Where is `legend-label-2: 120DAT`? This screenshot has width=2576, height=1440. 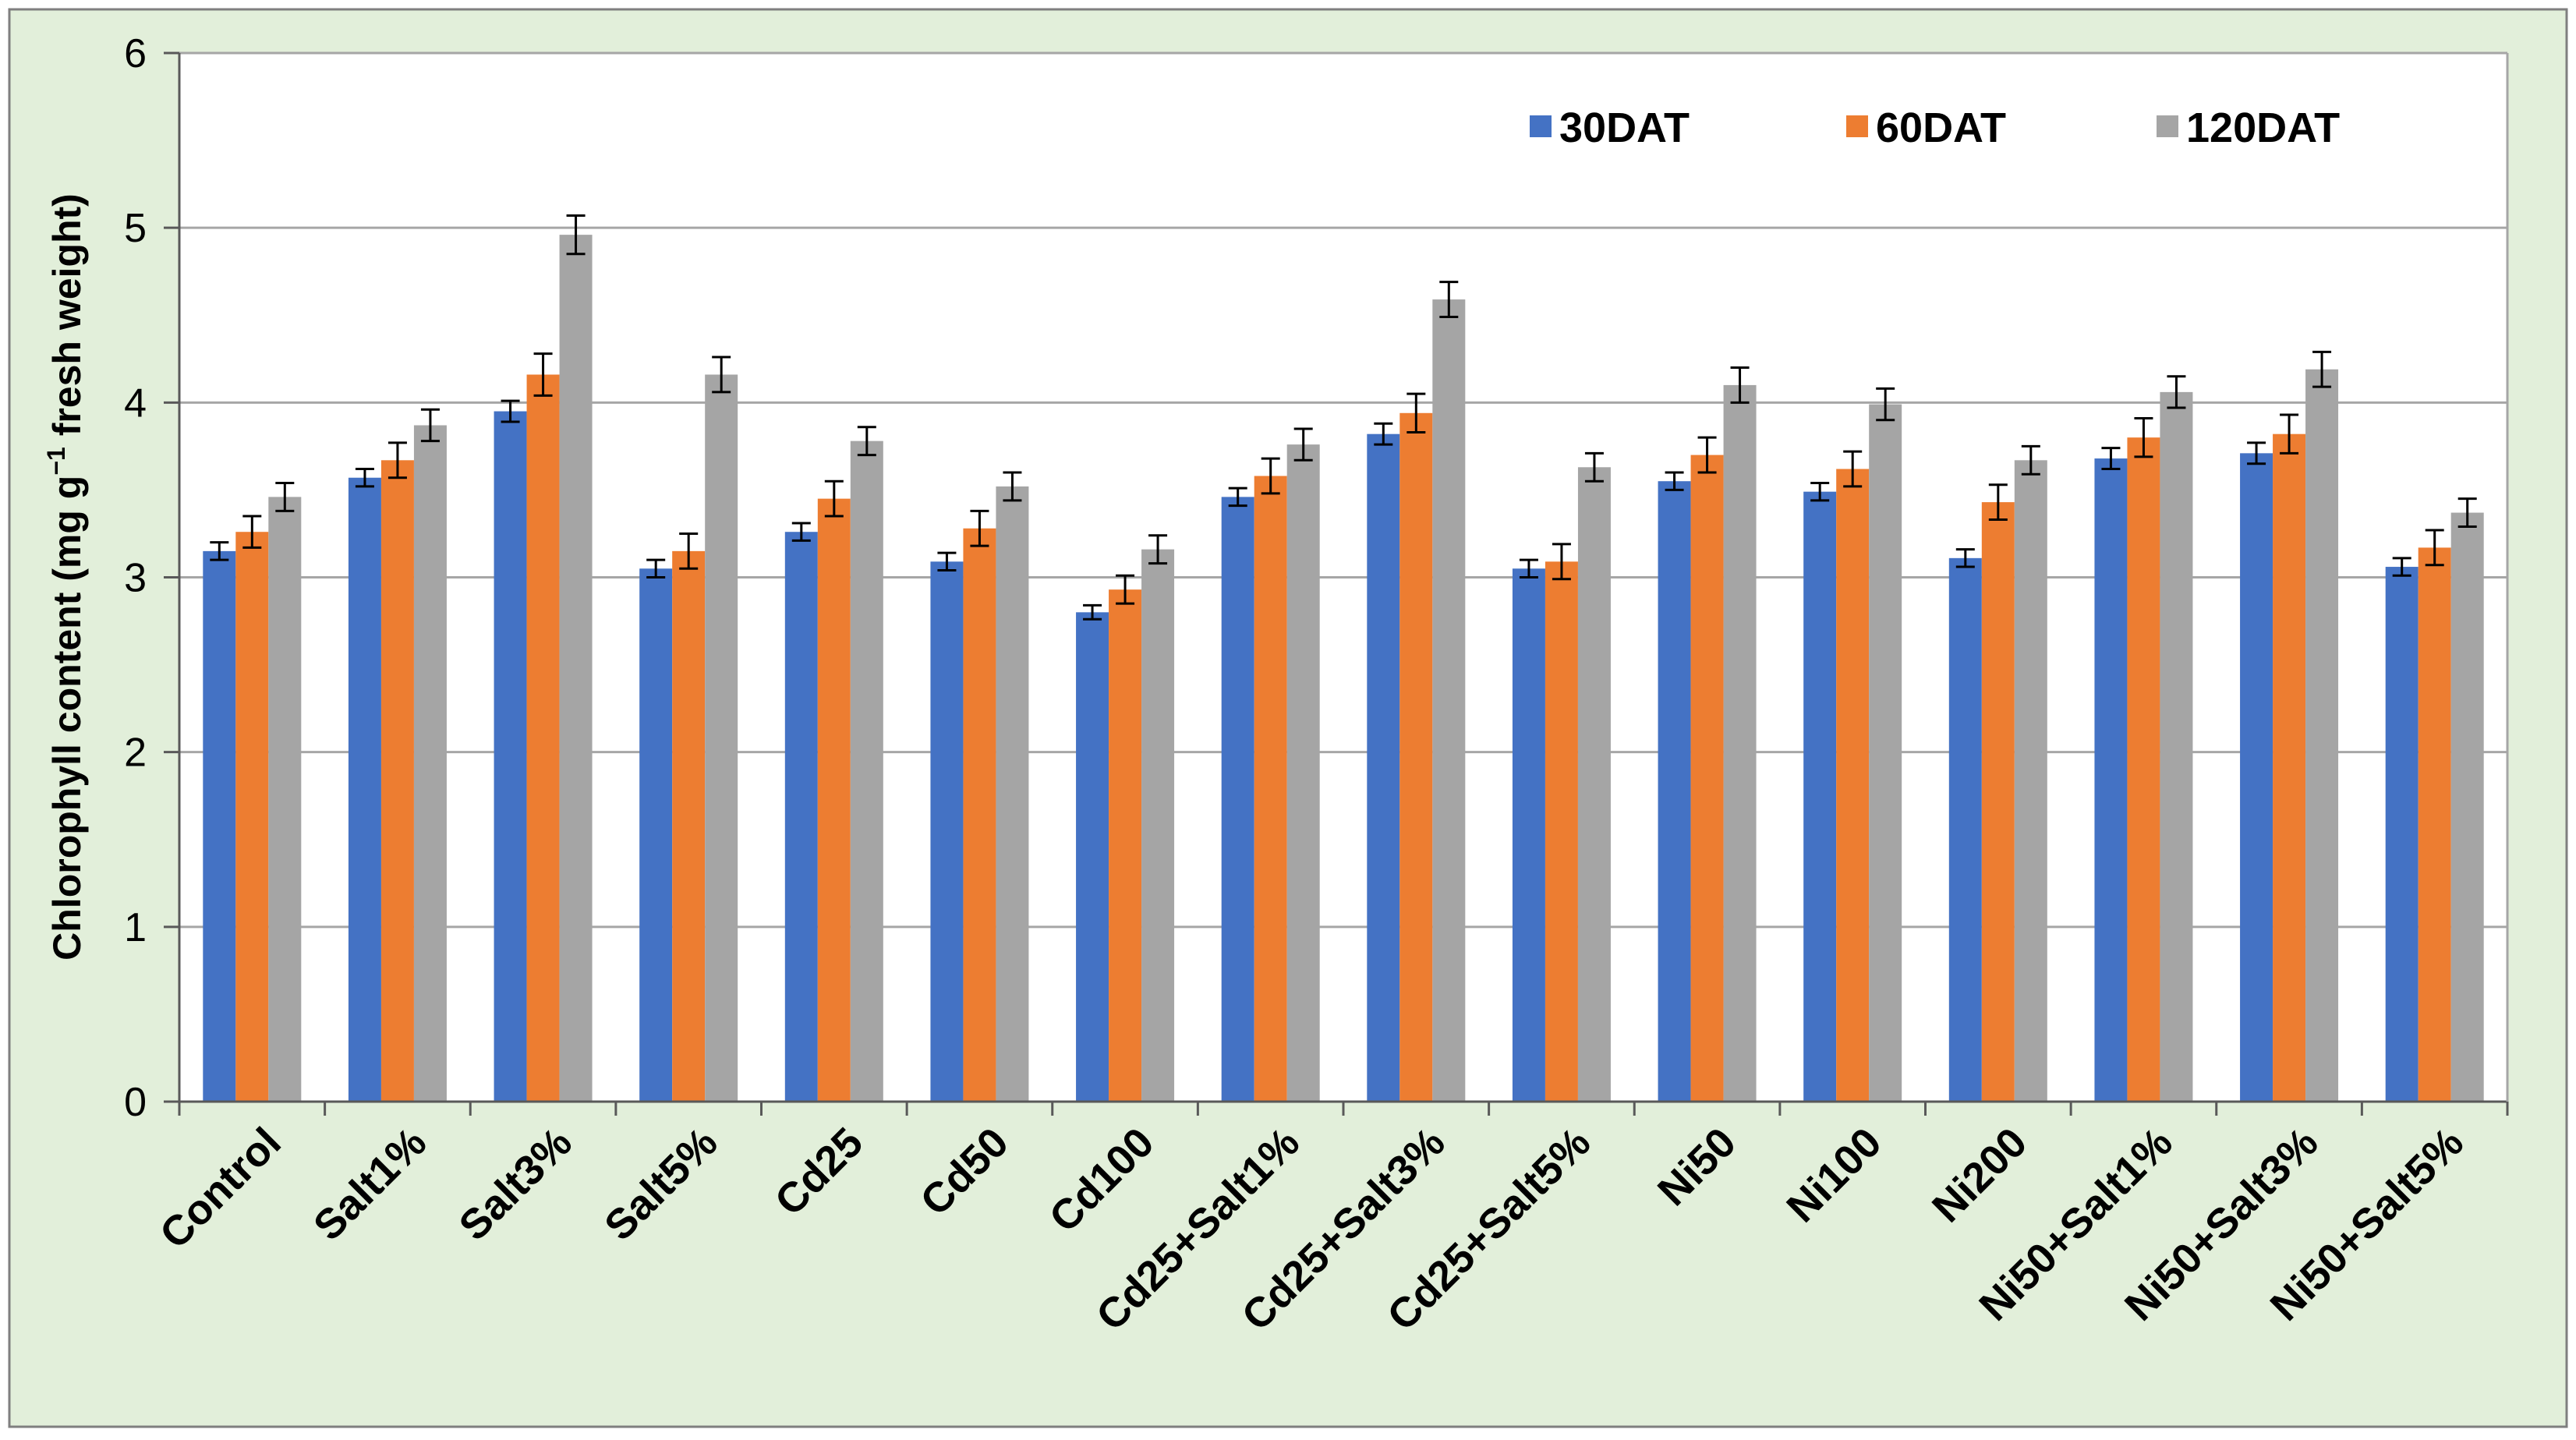
legend-label-2: 120DAT is located at coordinates (2263, 128).